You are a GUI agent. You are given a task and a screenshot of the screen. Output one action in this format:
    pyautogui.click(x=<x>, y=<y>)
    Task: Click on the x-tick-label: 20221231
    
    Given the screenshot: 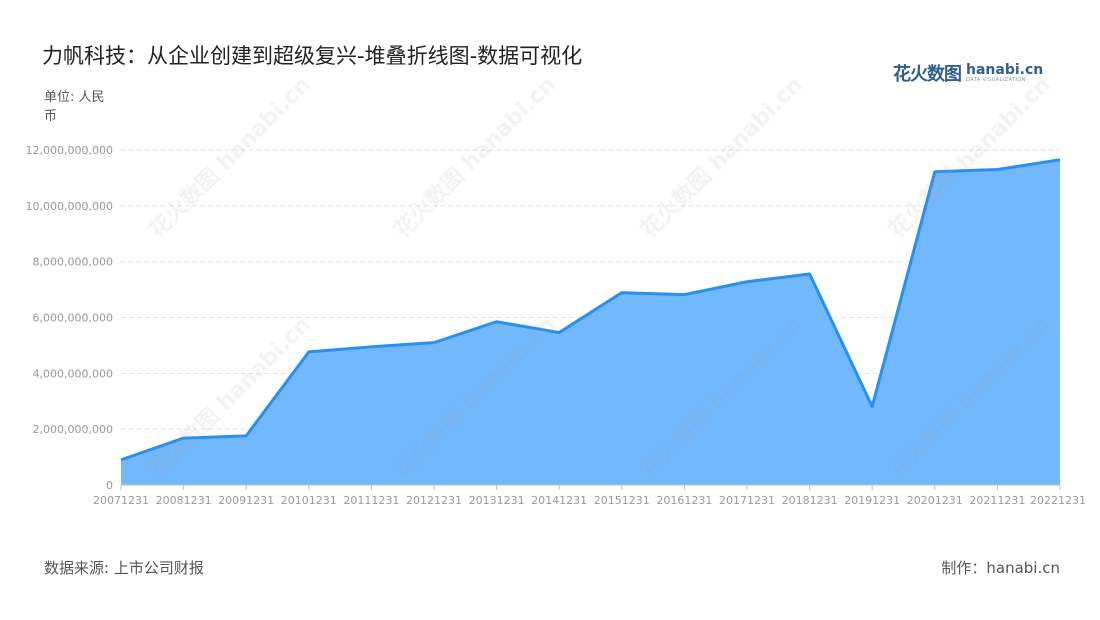 What is the action you would take?
    pyautogui.click(x=1058, y=500)
    